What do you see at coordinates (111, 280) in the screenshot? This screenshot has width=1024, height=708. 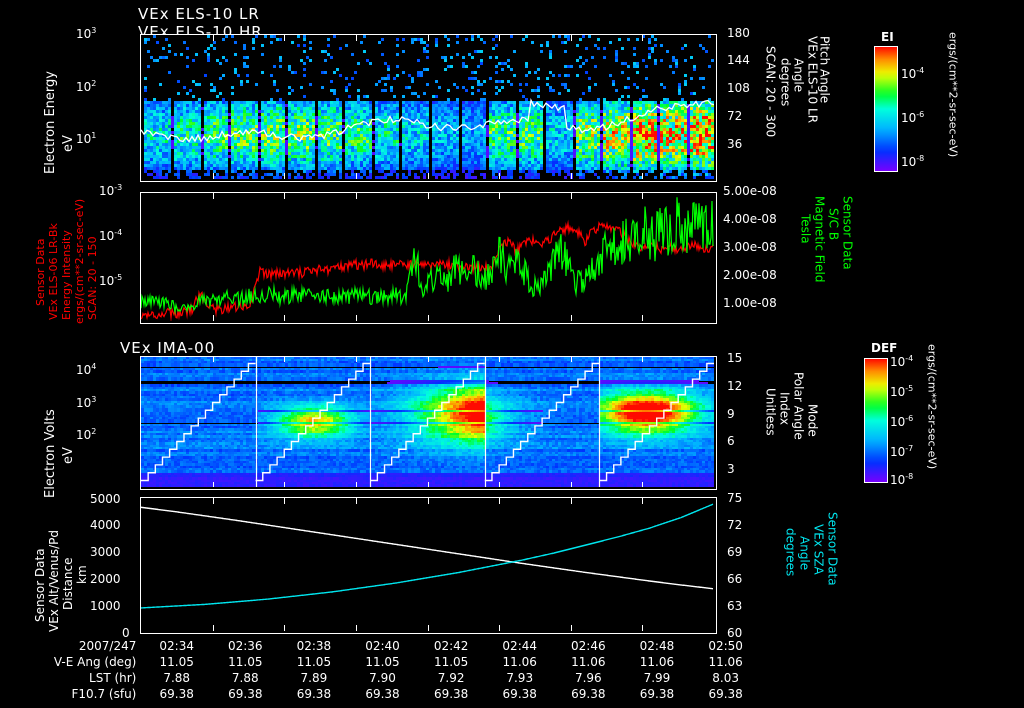 I see `panel2-ytick-2: 10⁻⁵` at bounding box center [111, 280].